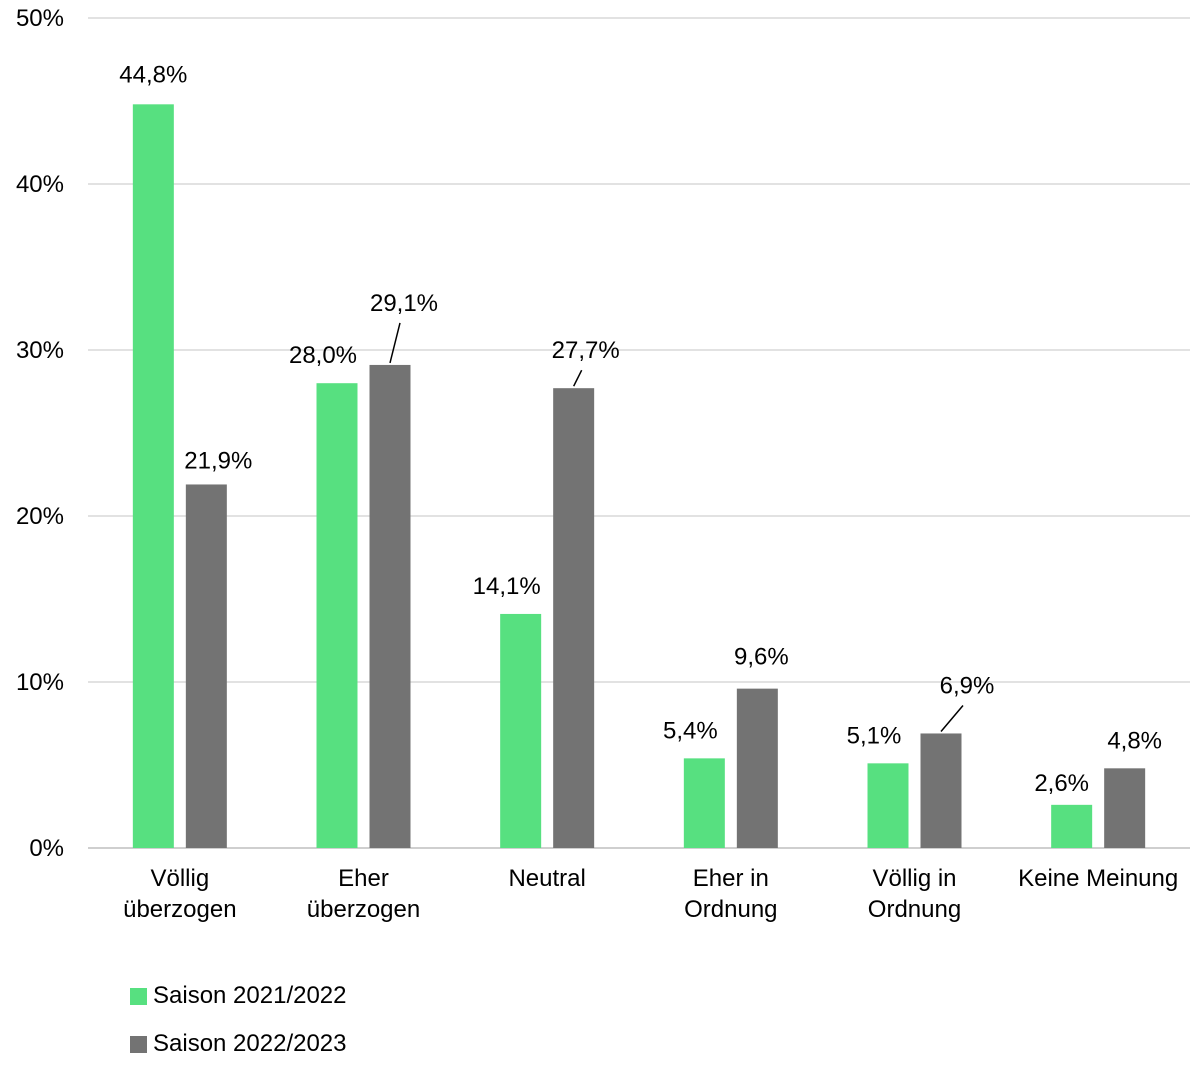 The width and height of the screenshot is (1200, 1074). Describe the element at coordinates (363, 878) in the screenshot. I see `x-category-label: Eher` at that location.